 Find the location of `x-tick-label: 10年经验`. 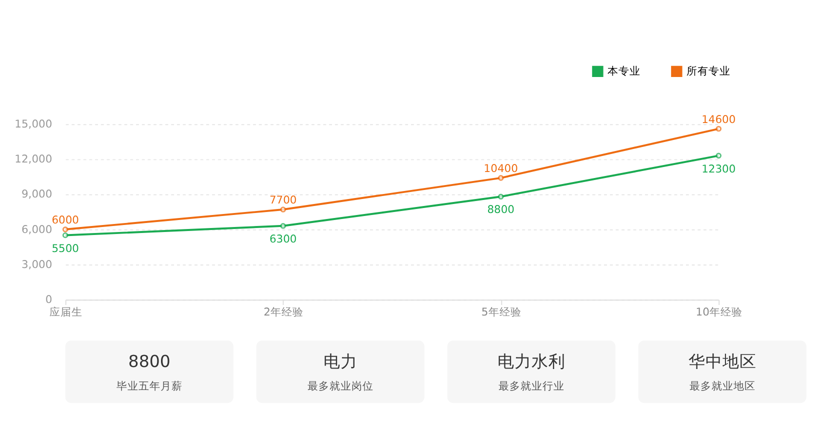

x-tick-label: 10年经验 is located at coordinates (719, 312).